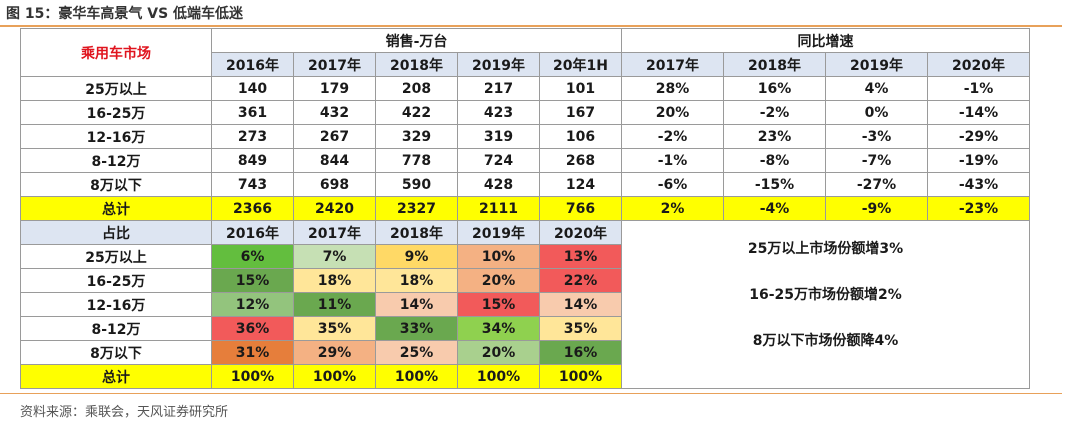  Describe the element at coordinates (978, 184) in the screenshot. I see `growth-cell: -43%` at that location.